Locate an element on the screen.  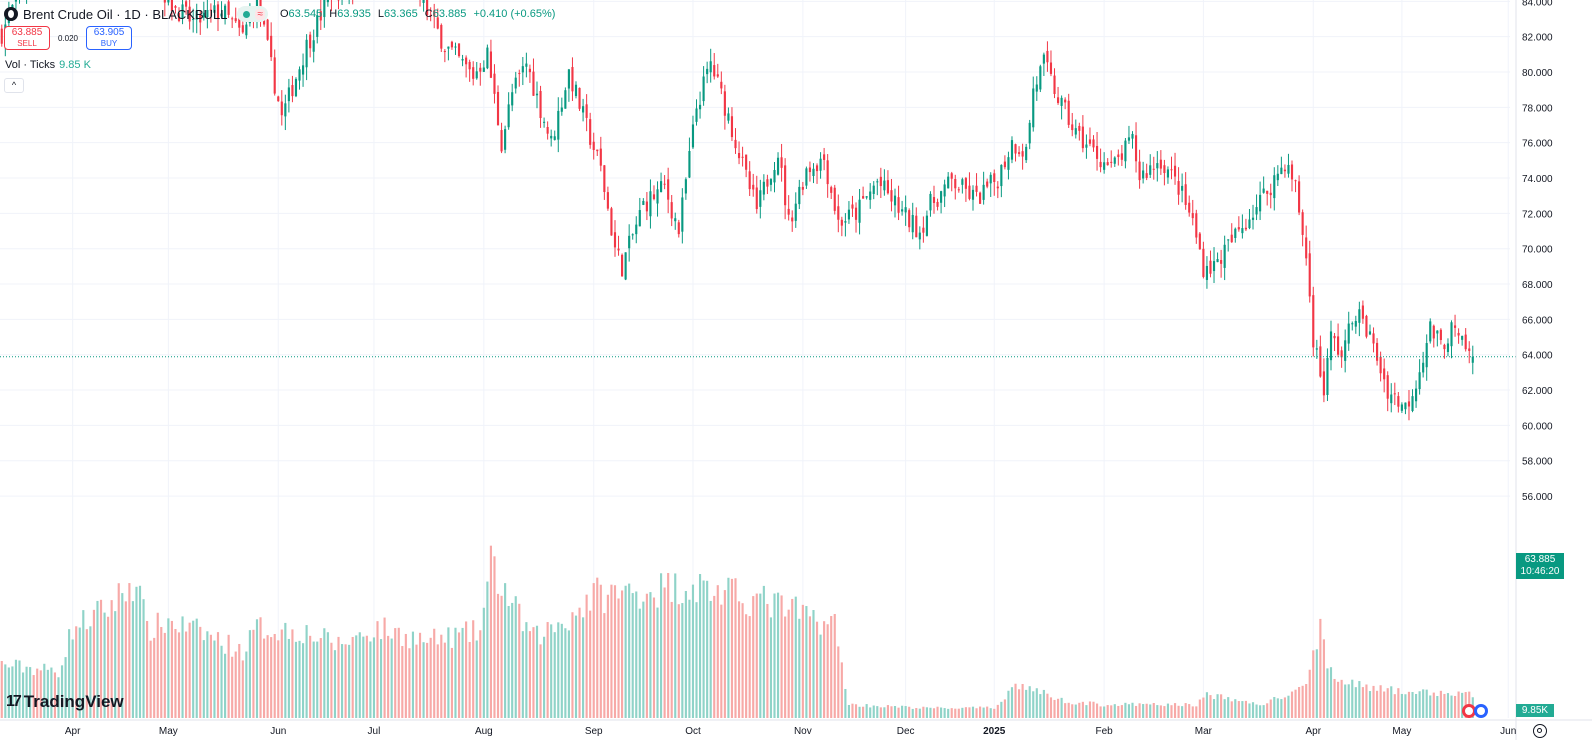
sell-label: SELL is located at coordinates (27, 43).